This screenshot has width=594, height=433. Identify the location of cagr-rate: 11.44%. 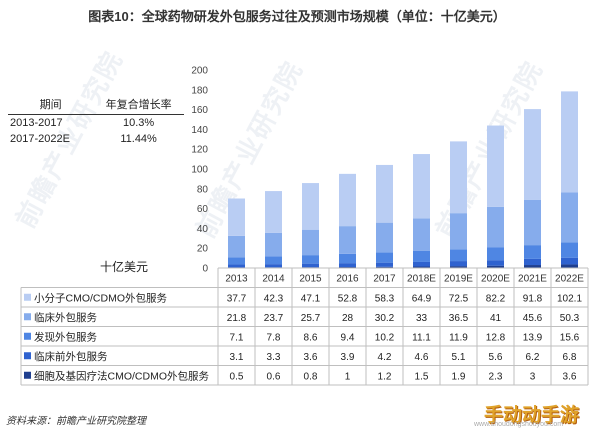
(138, 139).